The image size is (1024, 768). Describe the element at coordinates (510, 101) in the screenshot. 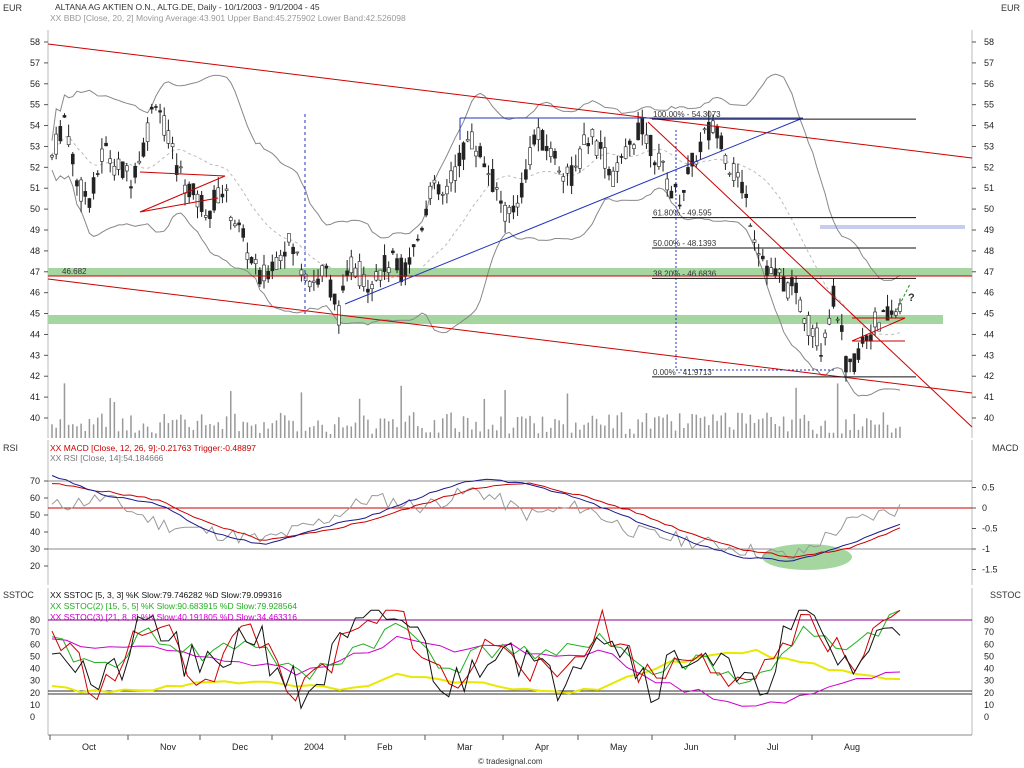

I see `trend-channel-upper` at that location.